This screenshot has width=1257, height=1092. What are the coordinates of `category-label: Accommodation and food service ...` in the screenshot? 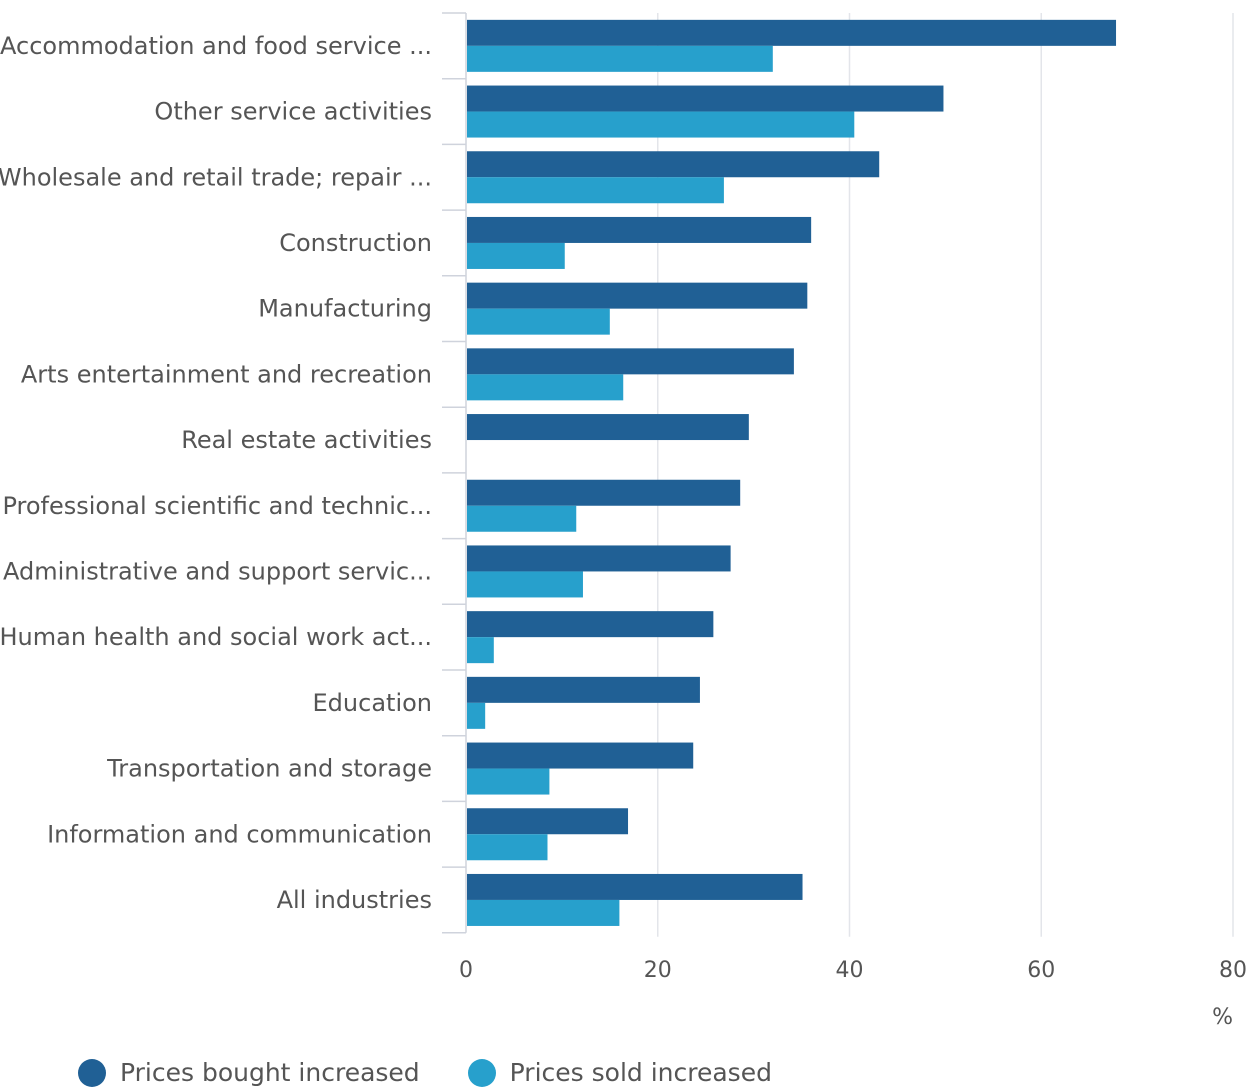 It's located at (216, 46).